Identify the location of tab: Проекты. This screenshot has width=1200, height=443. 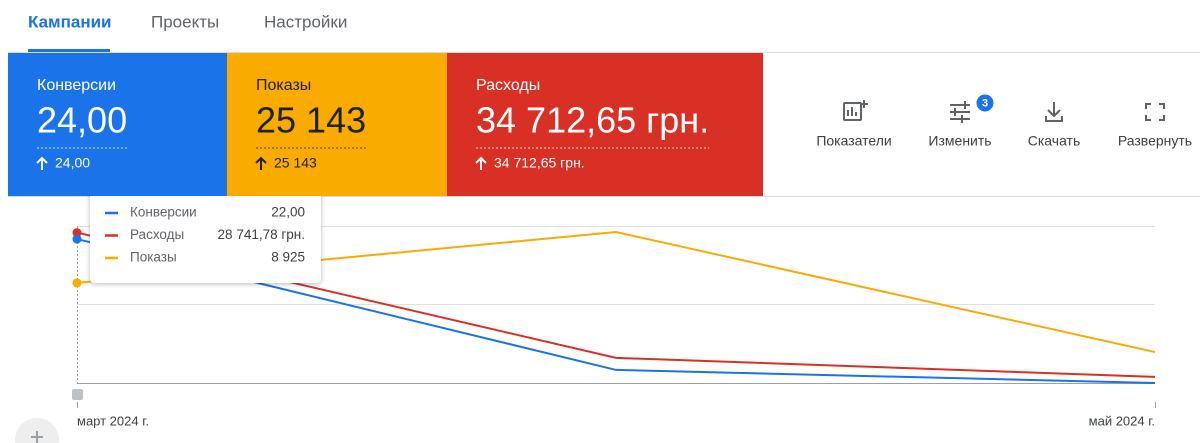
(185, 21).